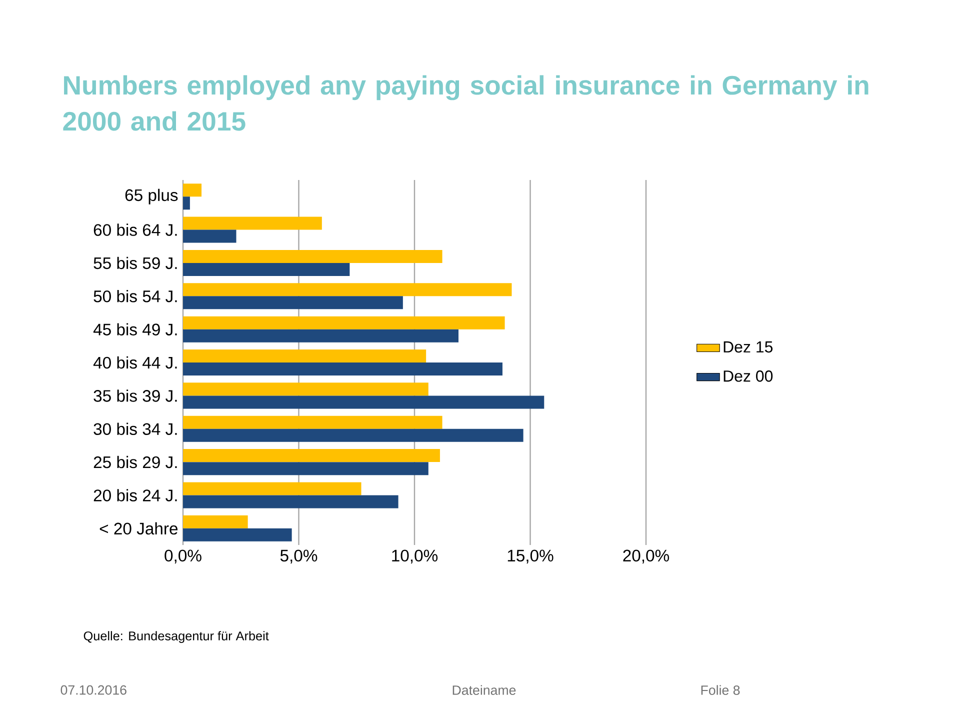 The width and height of the screenshot is (958, 719). I want to click on y-tick-label: 40 bis 44 J., so click(135, 362).